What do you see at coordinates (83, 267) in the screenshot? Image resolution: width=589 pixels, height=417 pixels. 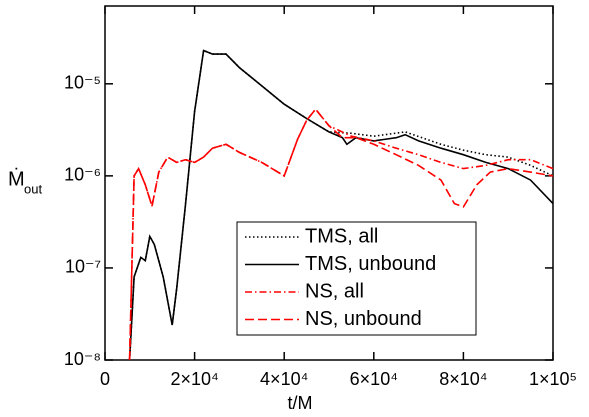 I see `y-tick-label: 10⁻⁷` at bounding box center [83, 267].